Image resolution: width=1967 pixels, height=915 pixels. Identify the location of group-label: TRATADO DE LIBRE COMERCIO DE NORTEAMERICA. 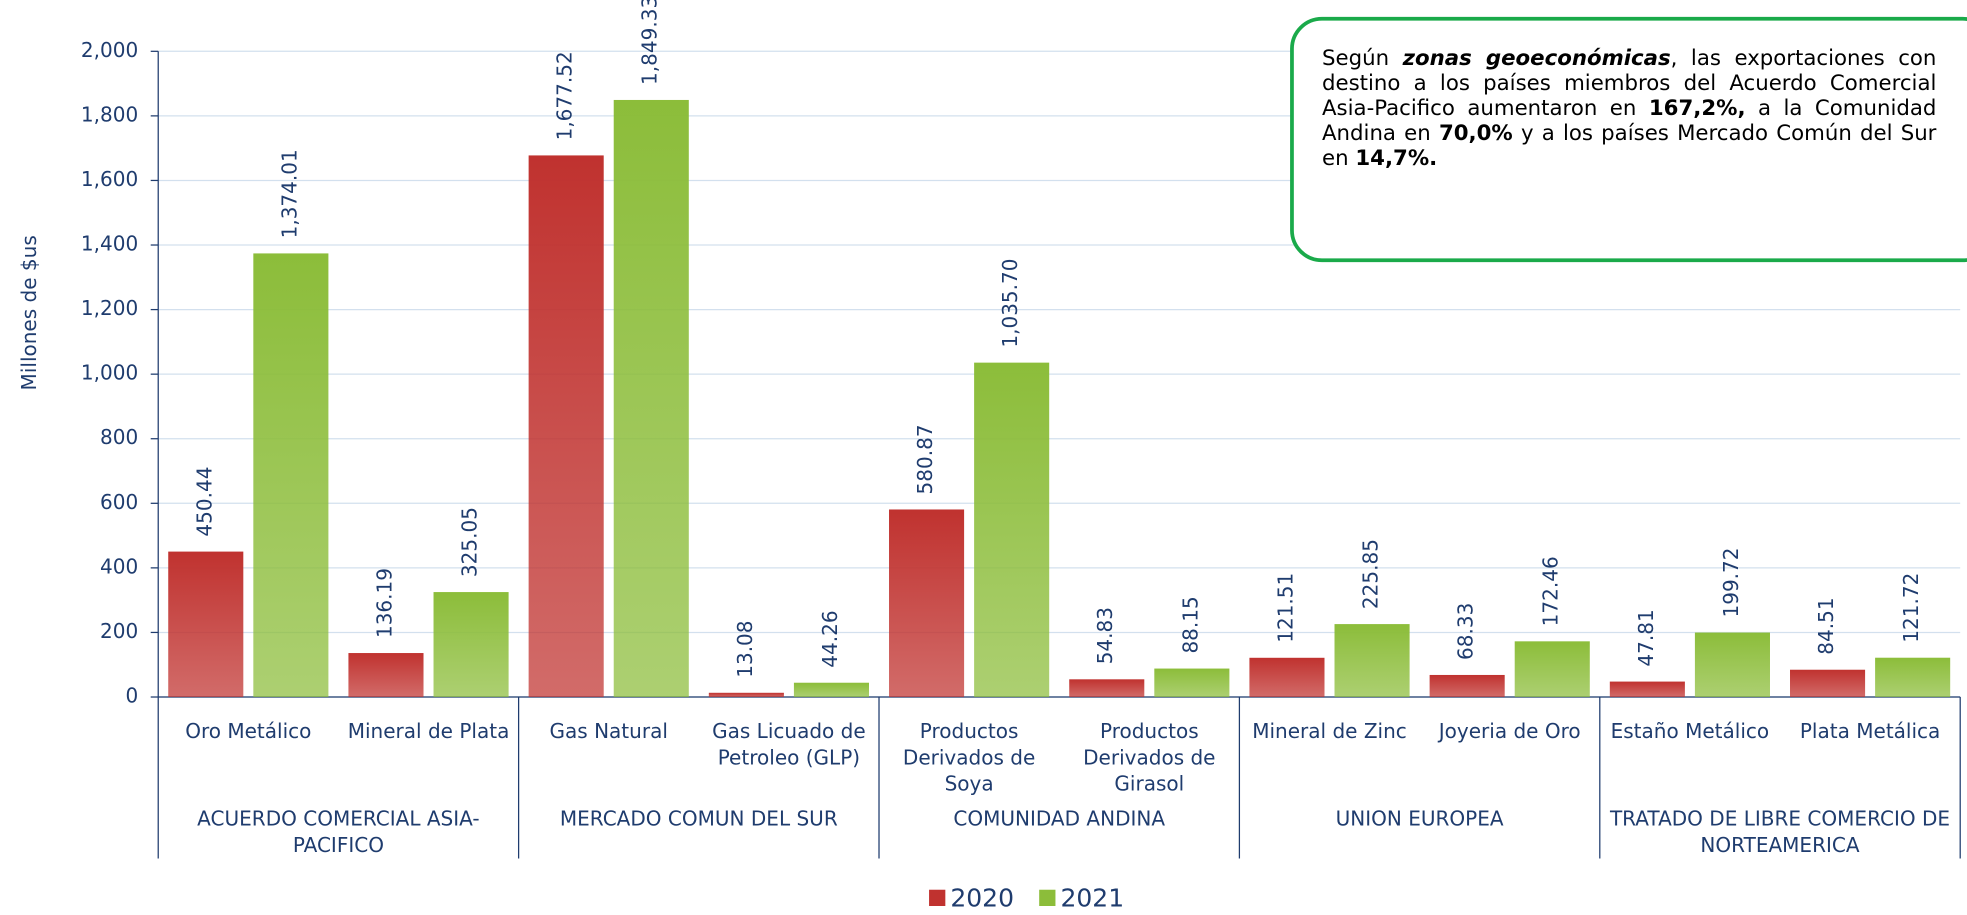
(1779, 831).